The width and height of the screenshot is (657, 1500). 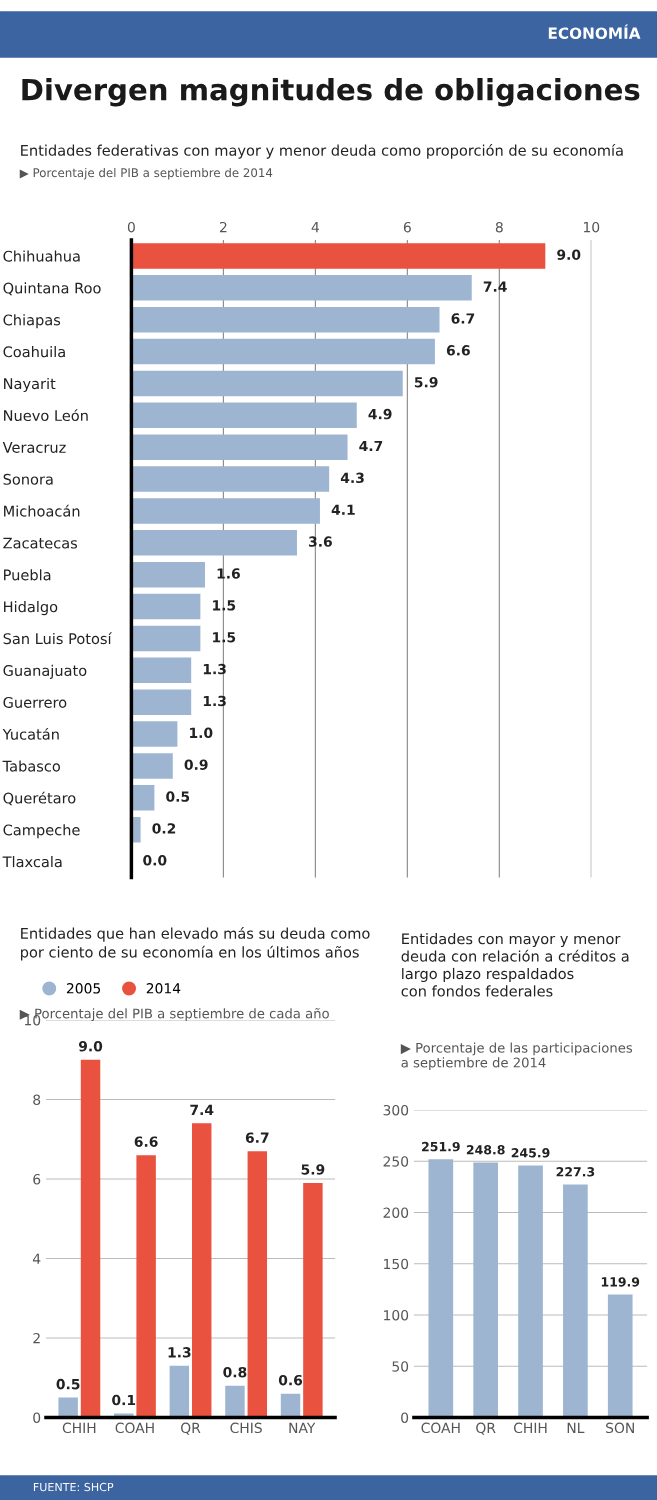 What do you see at coordinates (322, 151) in the screenshot?
I see `chart-subtitle: Entidades federativas con mayor y menor deuda como proporción de su economía` at bounding box center [322, 151].